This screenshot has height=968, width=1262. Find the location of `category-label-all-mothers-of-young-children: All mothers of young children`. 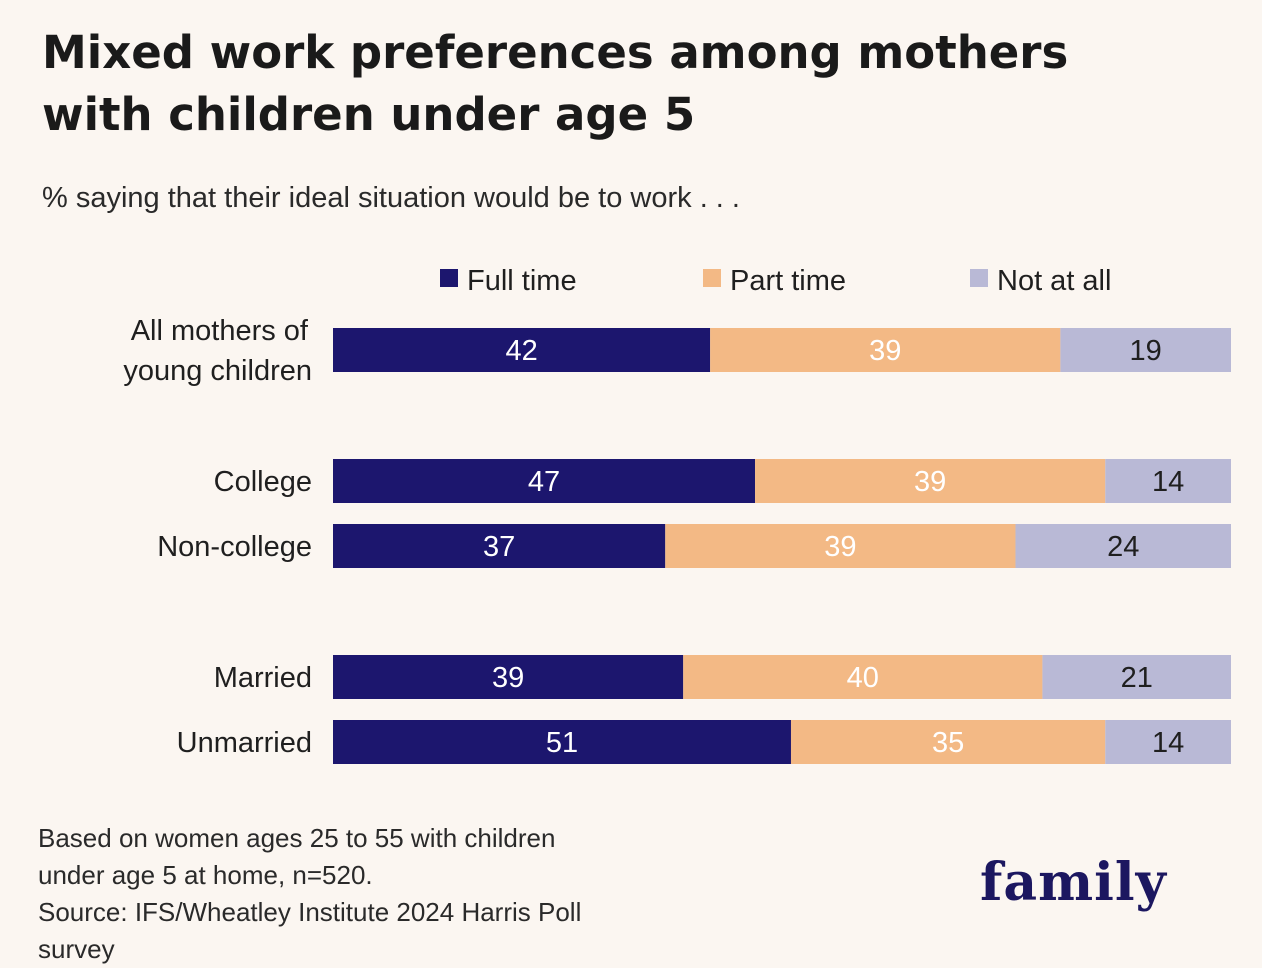

category-label-all-mothers-of-young-children: All mothers of young children is located at coordinates (217, 351).